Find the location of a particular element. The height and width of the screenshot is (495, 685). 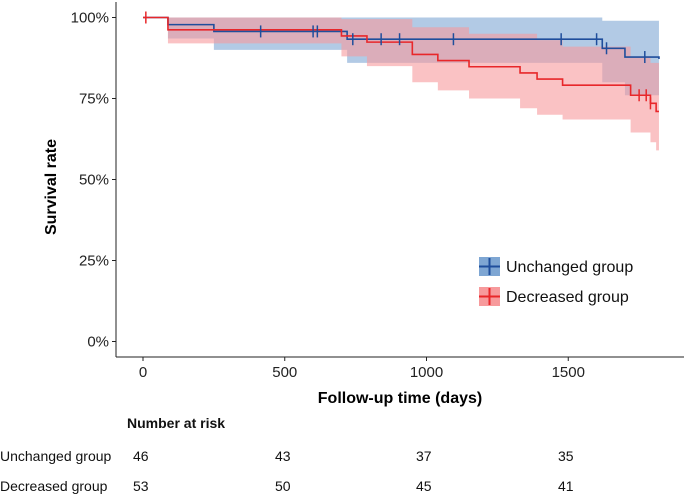

risk-label: Decreased group is located at coordinates (54, 486).